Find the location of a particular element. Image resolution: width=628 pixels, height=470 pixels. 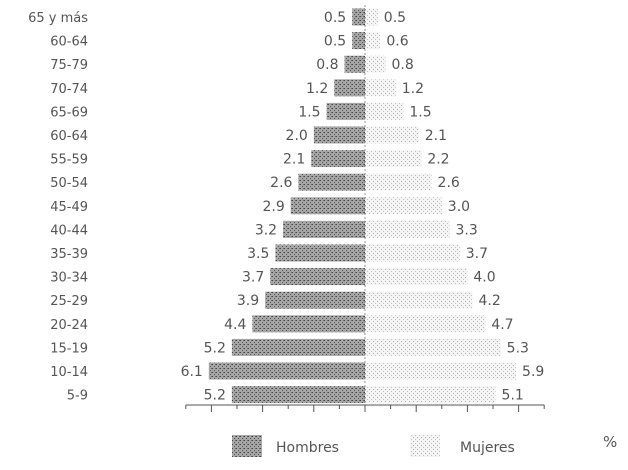

value-label-hombres: 0.8 is located at coordinates (327, 65).